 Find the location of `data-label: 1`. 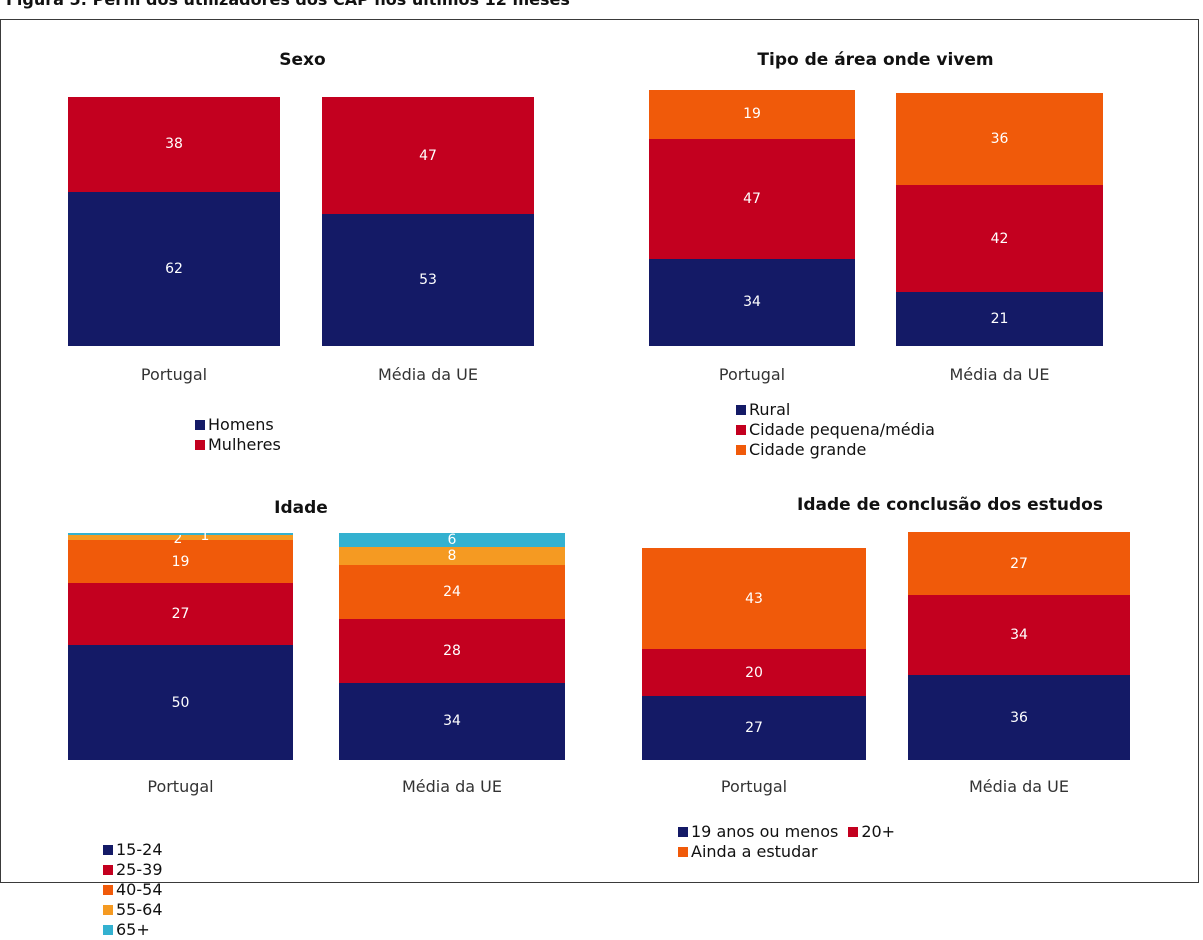

data-label: 1 is located at coordinates (205, 536).